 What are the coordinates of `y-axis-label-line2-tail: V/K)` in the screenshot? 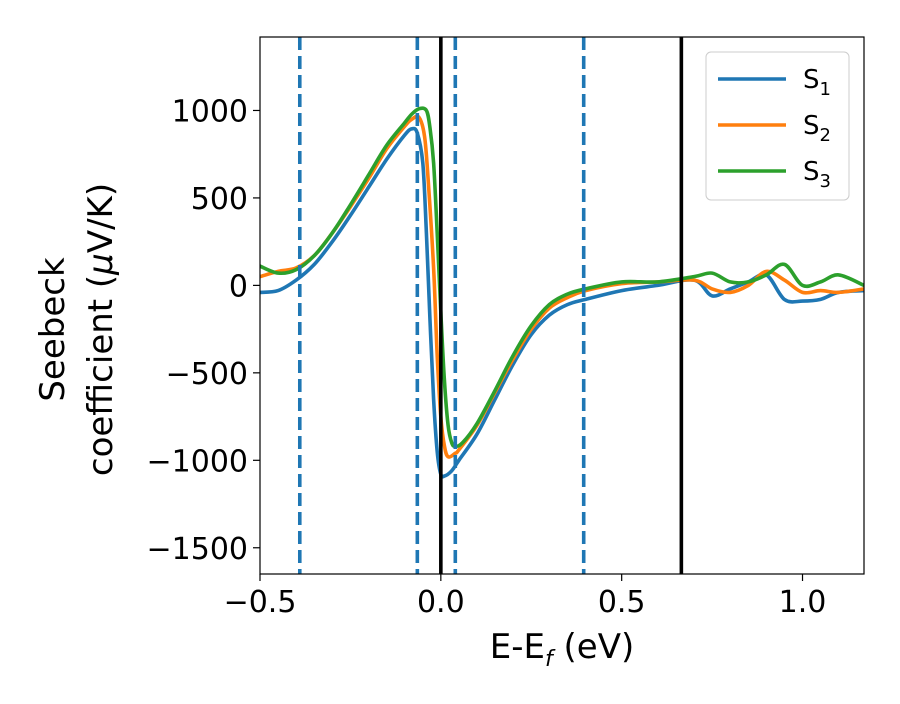 It's located at (101, 218).